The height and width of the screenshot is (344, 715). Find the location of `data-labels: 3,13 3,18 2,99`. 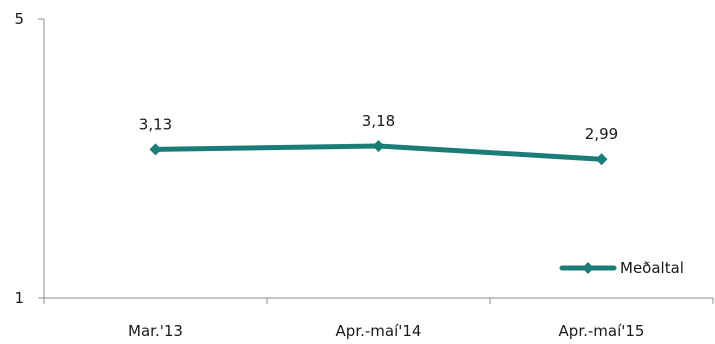

data-labels: 3,13 3,18 2,99 is located at coordinates (378, 127).